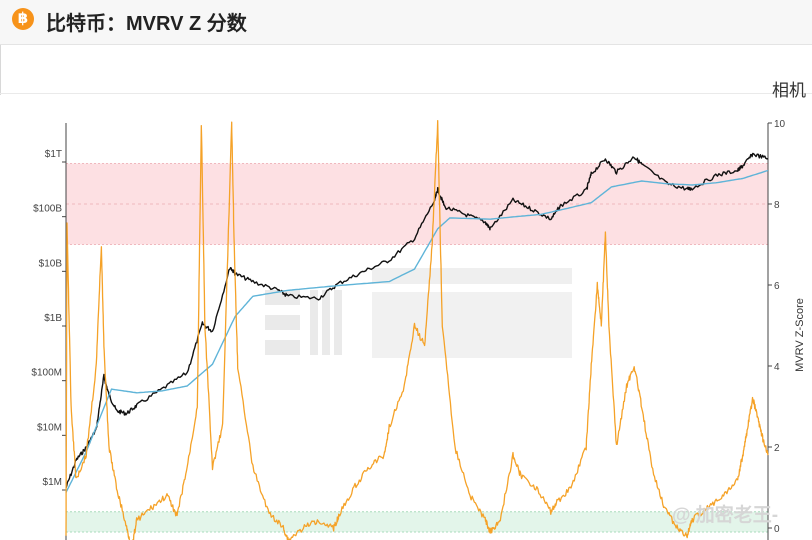 Image resolution: width=812 pixels, height=540 pixels. I want to click on bitcoin-icon: ฿, so click(23, 19).